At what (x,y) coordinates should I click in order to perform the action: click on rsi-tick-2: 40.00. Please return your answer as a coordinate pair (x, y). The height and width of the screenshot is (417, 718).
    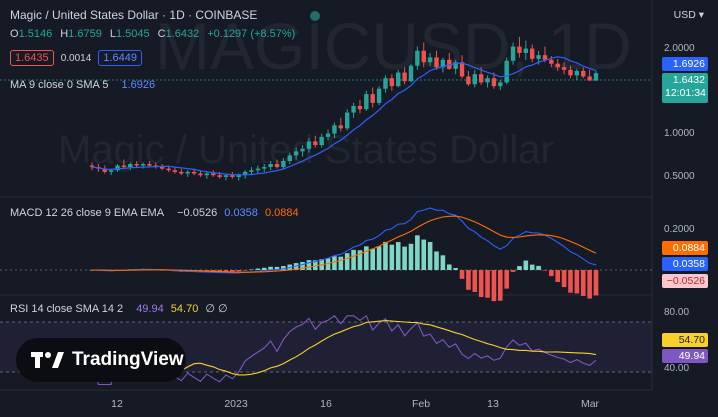
    Looking at the image, I should click on (677, 368).